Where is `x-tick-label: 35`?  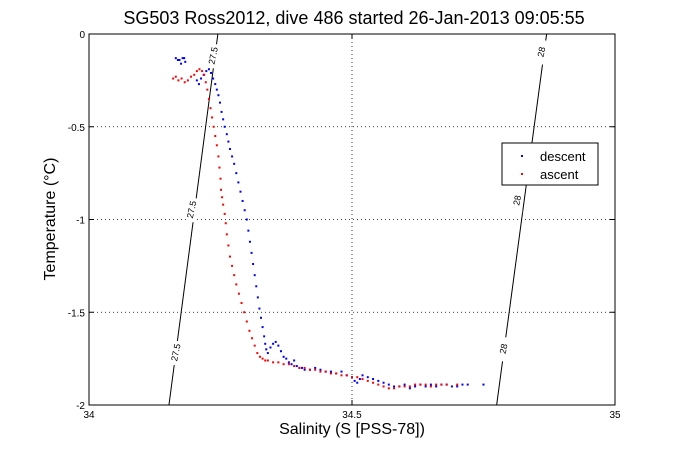
x-tick-label: 35 is located at coordinates (615, 415).